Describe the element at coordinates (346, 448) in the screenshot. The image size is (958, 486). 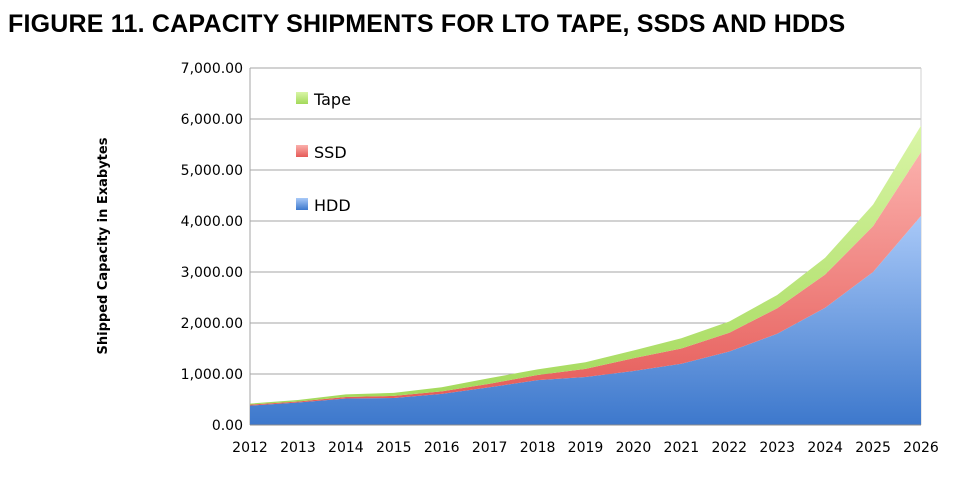
I see `x-tick-label: 2014` at that location.